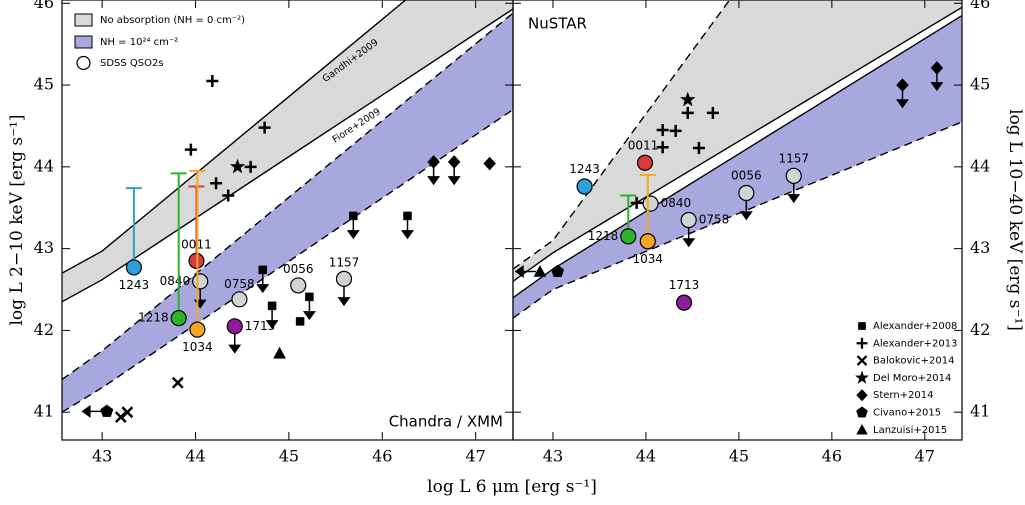 The width and height of the screenshot is (1025, 505). What do you see at coordinates (912, 378) in the screenshot?
I see `legend-label: Del Moro+2014` at bounding box center [912, 378].